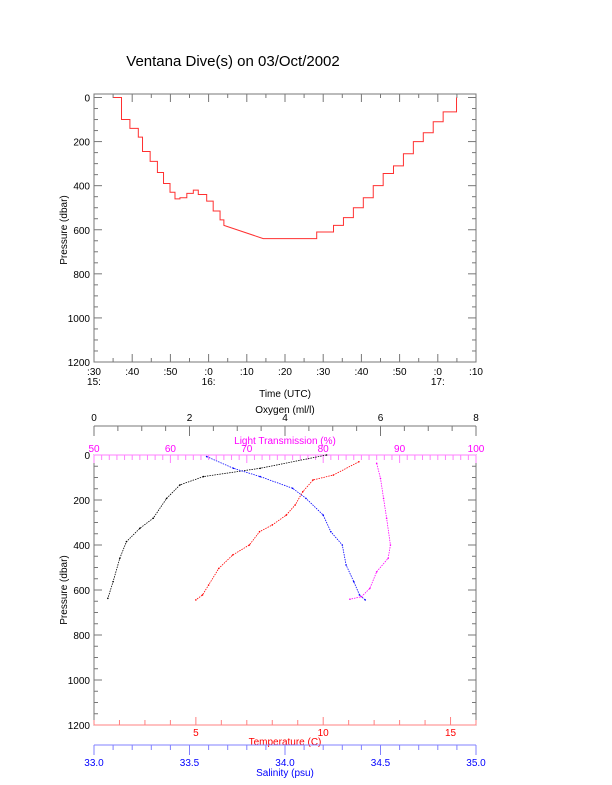  What do you see at coordinates (190, 763) in the screenshot?
I see `salinity-tick-label: 33.5` at bounding box center [190, 763].